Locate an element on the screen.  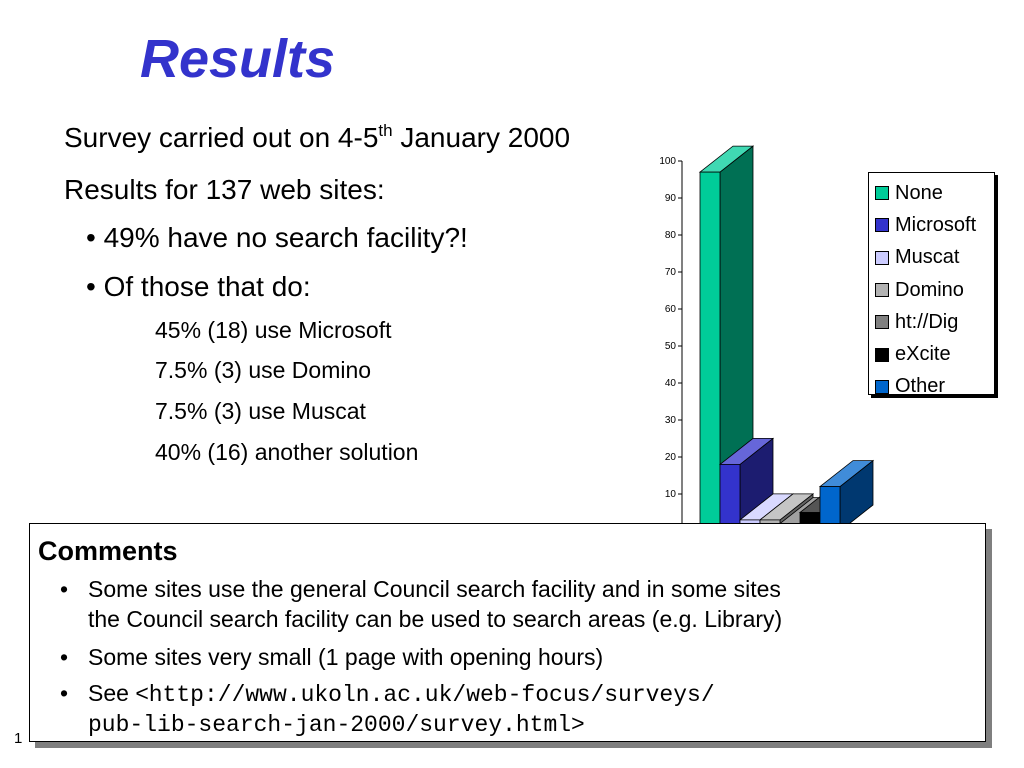
survey-date-superscript: th is located at coordinates (385, 130).